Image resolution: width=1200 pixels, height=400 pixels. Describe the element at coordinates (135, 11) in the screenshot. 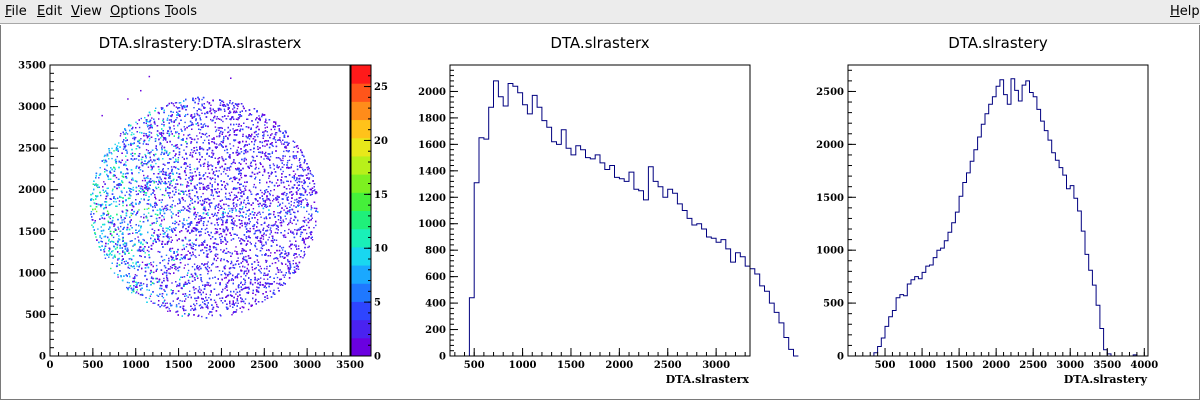

I see `menu-options: Options` at that location.